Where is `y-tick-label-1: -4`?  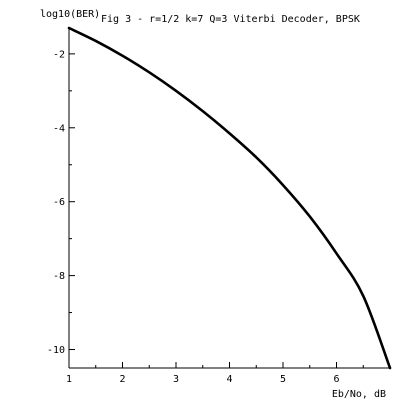 y-tick-label-1: -4 is located at coordinates (59, 128).